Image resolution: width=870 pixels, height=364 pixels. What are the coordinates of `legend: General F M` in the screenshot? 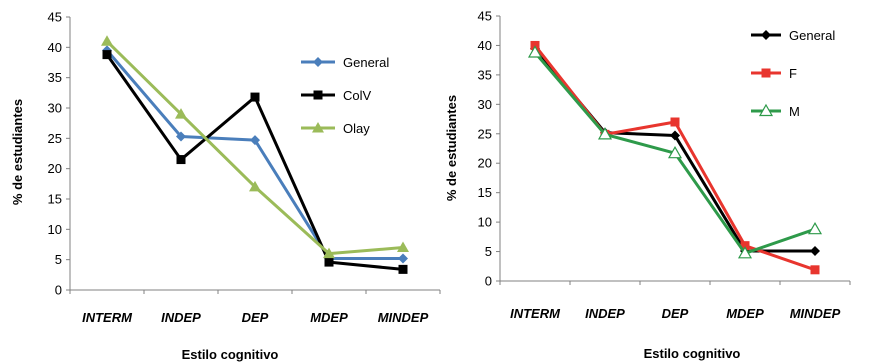 It's located at (793, 73).